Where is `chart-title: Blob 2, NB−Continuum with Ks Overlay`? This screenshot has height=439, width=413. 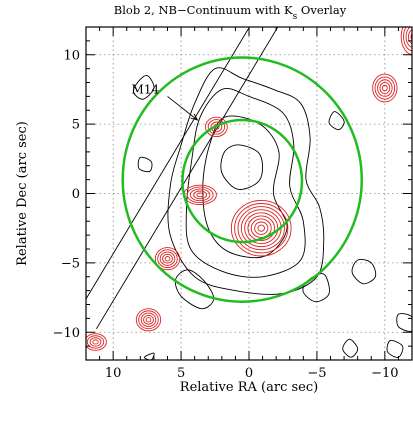 chart-title: Blob 2, NB−Continuum with Ks Overlay is located at coordinates (230, 12).